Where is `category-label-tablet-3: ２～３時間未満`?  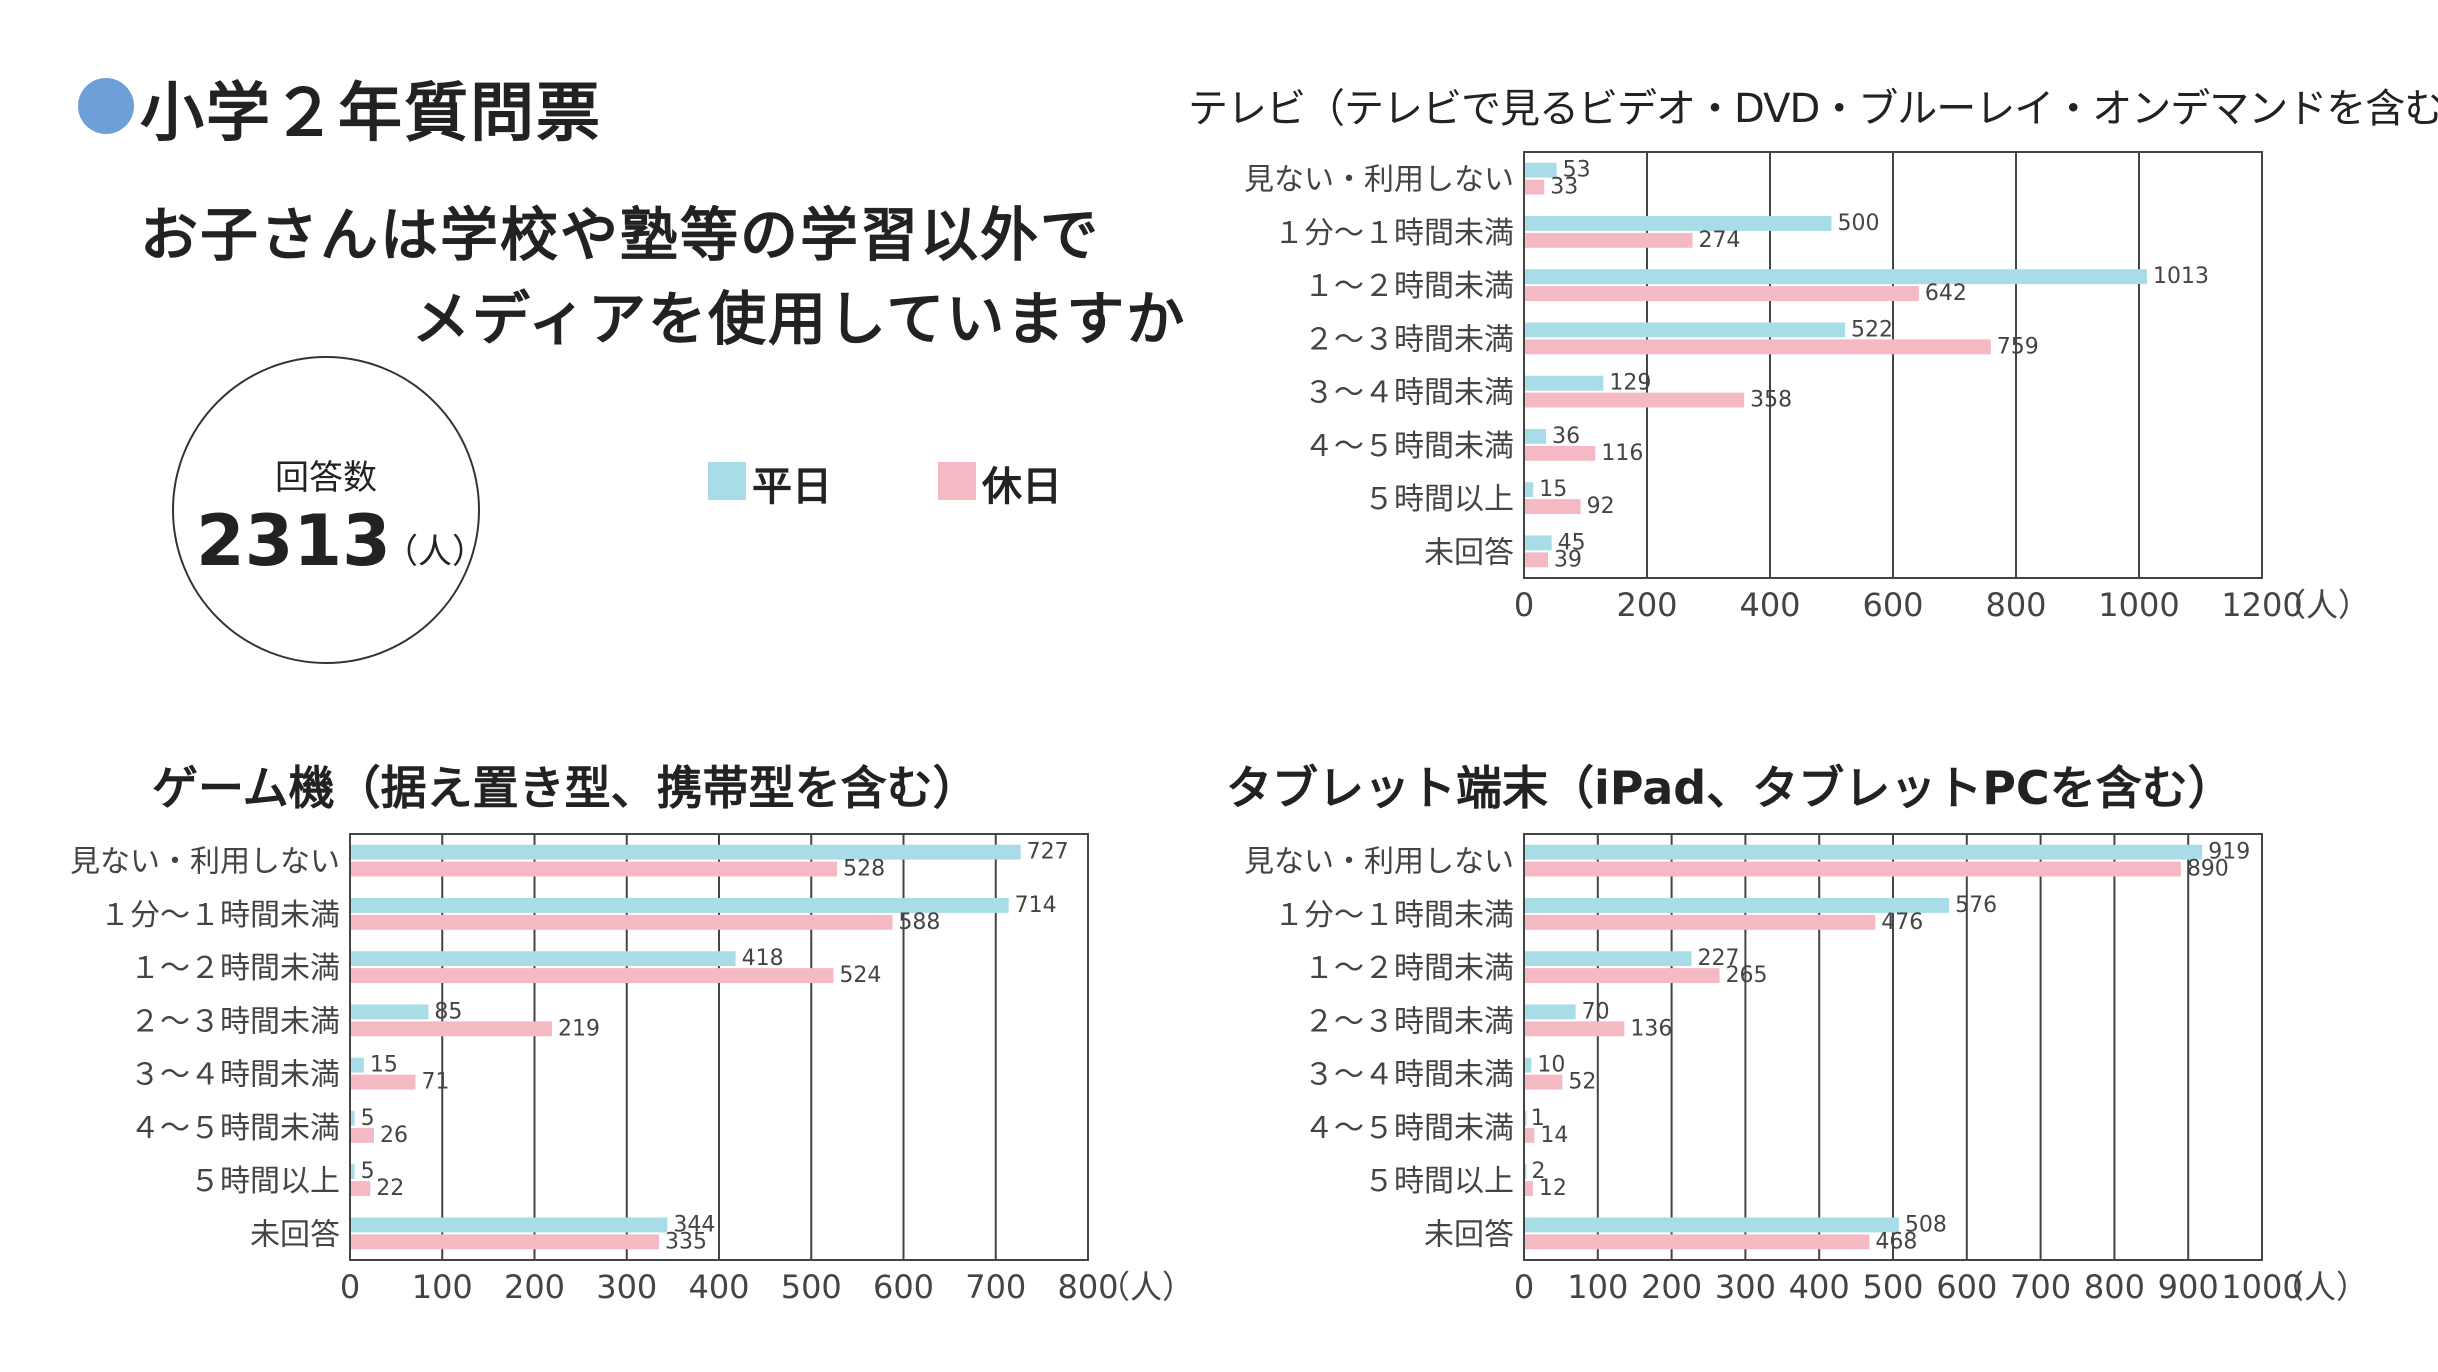 category-label-tablet-3: ２～３時間未満 is located at coordinates (1409, 1021).